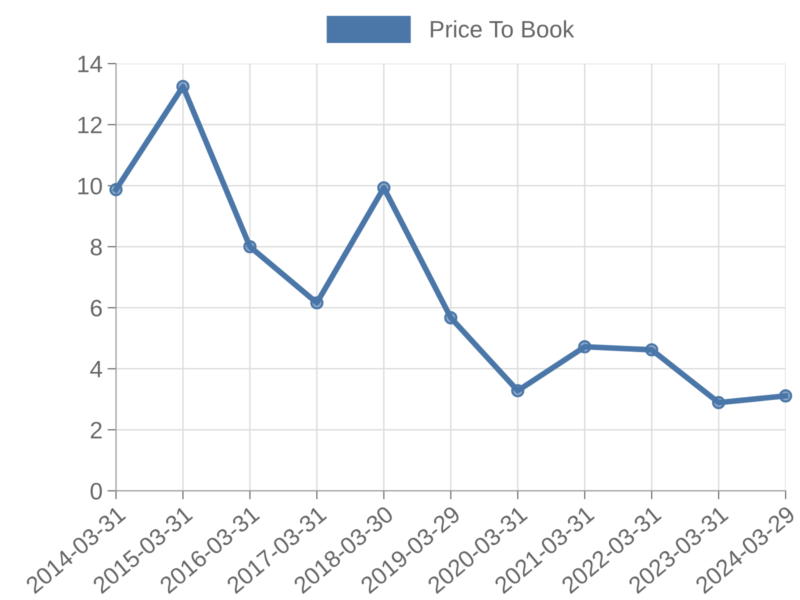 This screenshot has width=800, height=600. I want to click on y-tick-label: 2, so click(96, 430).